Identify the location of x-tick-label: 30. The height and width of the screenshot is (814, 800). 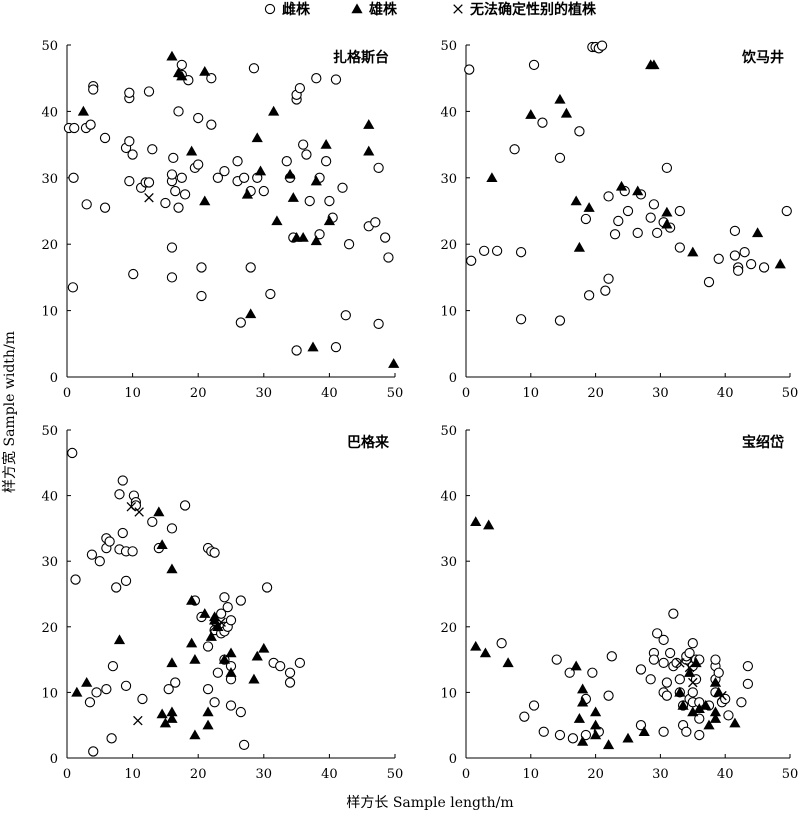
(264, 774).